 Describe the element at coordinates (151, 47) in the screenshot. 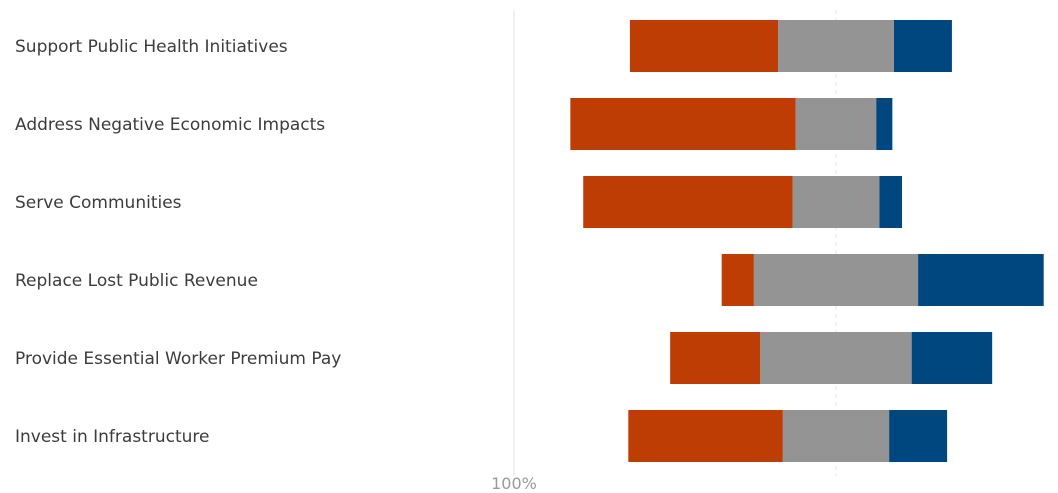

I see `category-label: Support Public Health Initiatives` at that location.